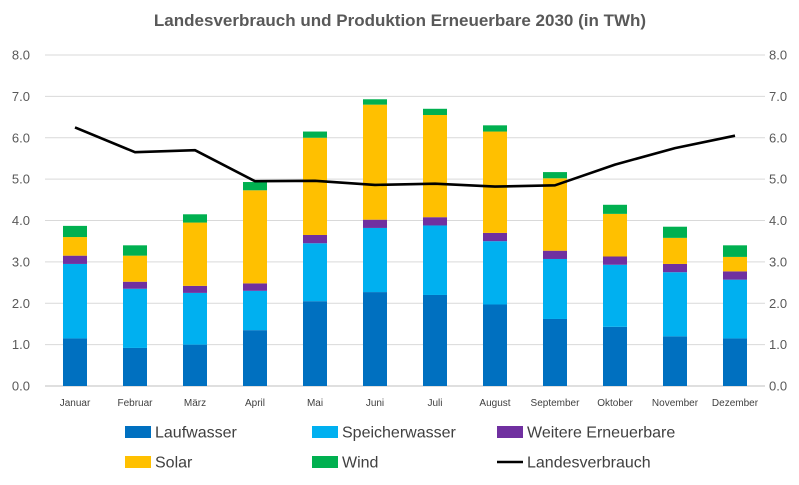 The image size is (799, 485). What do you see at coordinates (21, 261) in the screenshot?
I see `y-tick-label: 3.0` at bounding box center [21, 261].